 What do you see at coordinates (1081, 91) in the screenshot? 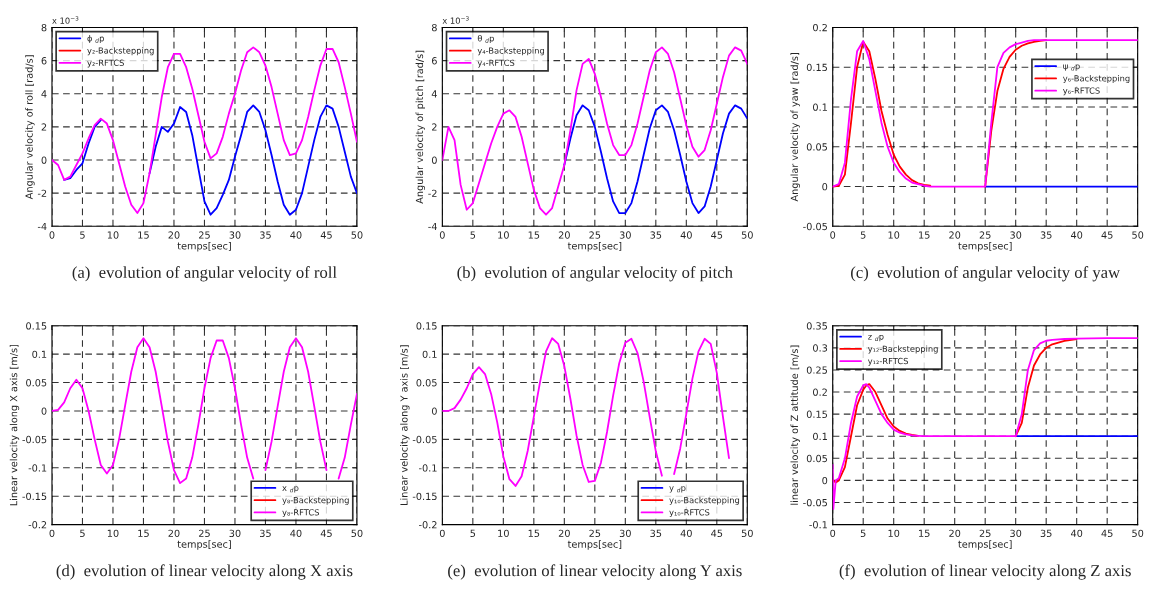
I see `legend-label: y₆-RFTCS` at bounding box center [1081, 91].